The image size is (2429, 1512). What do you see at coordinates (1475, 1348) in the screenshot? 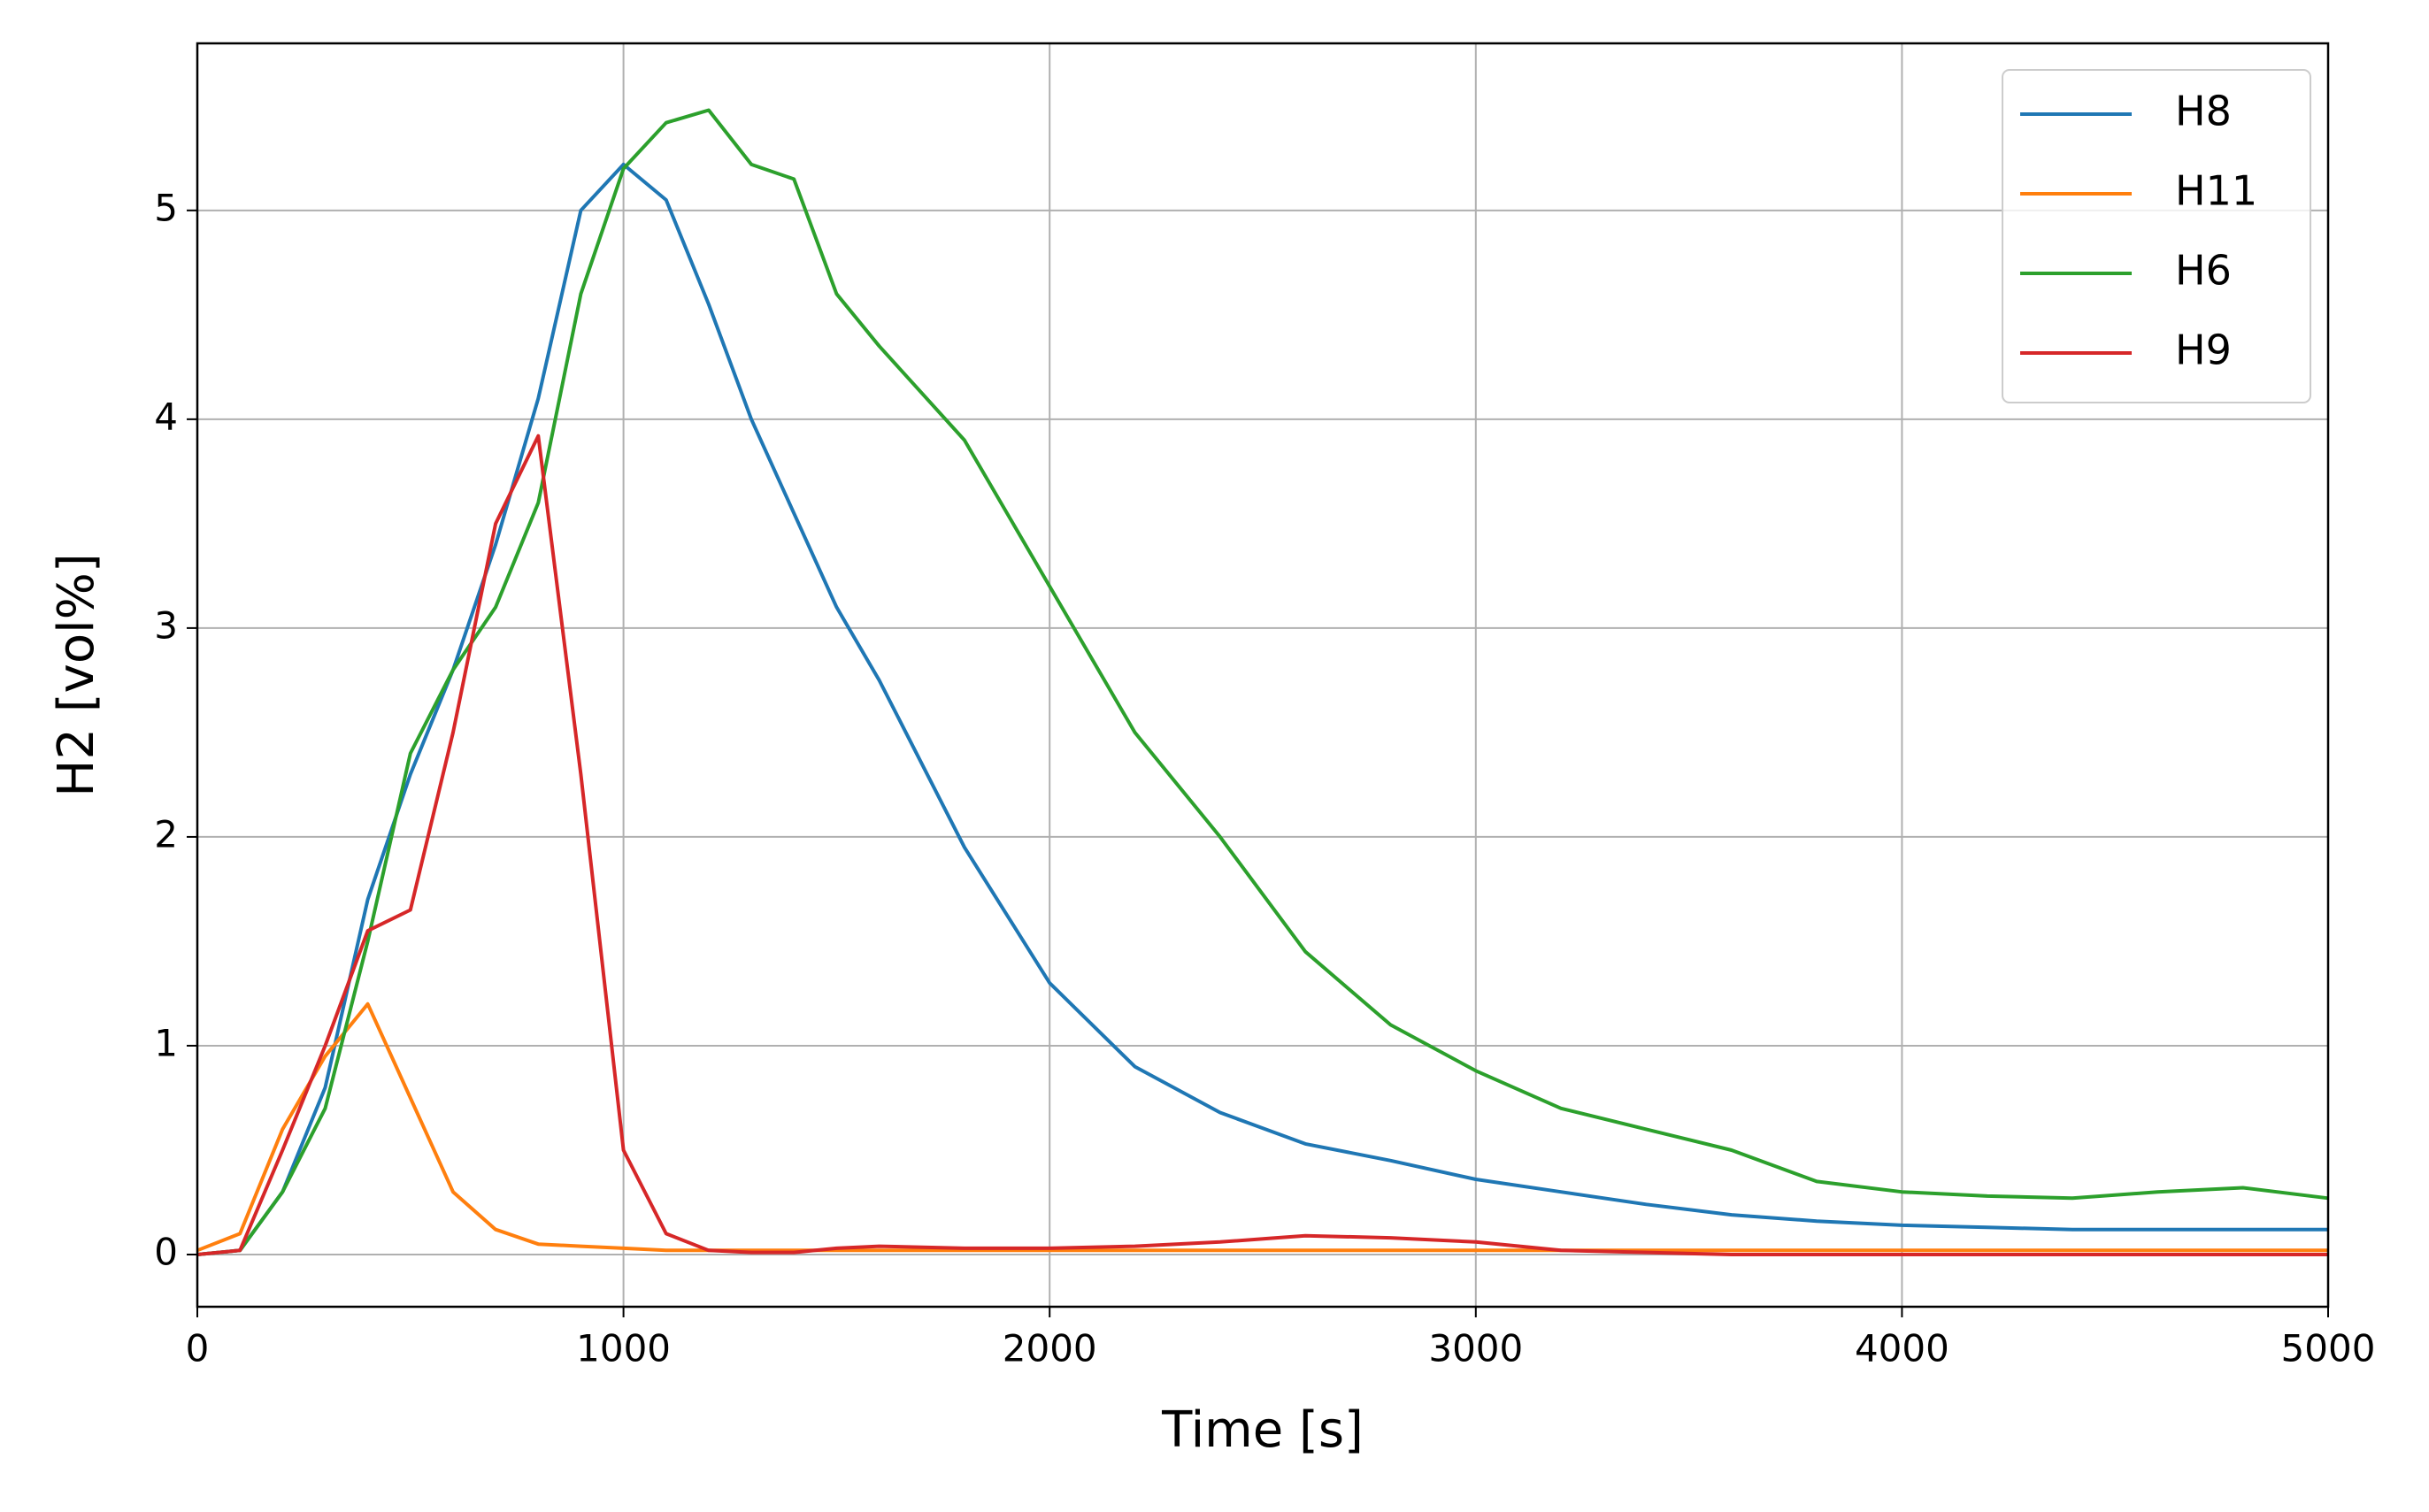
I see `x-tick-label: 3000` at bounding box center [1475, 1348].